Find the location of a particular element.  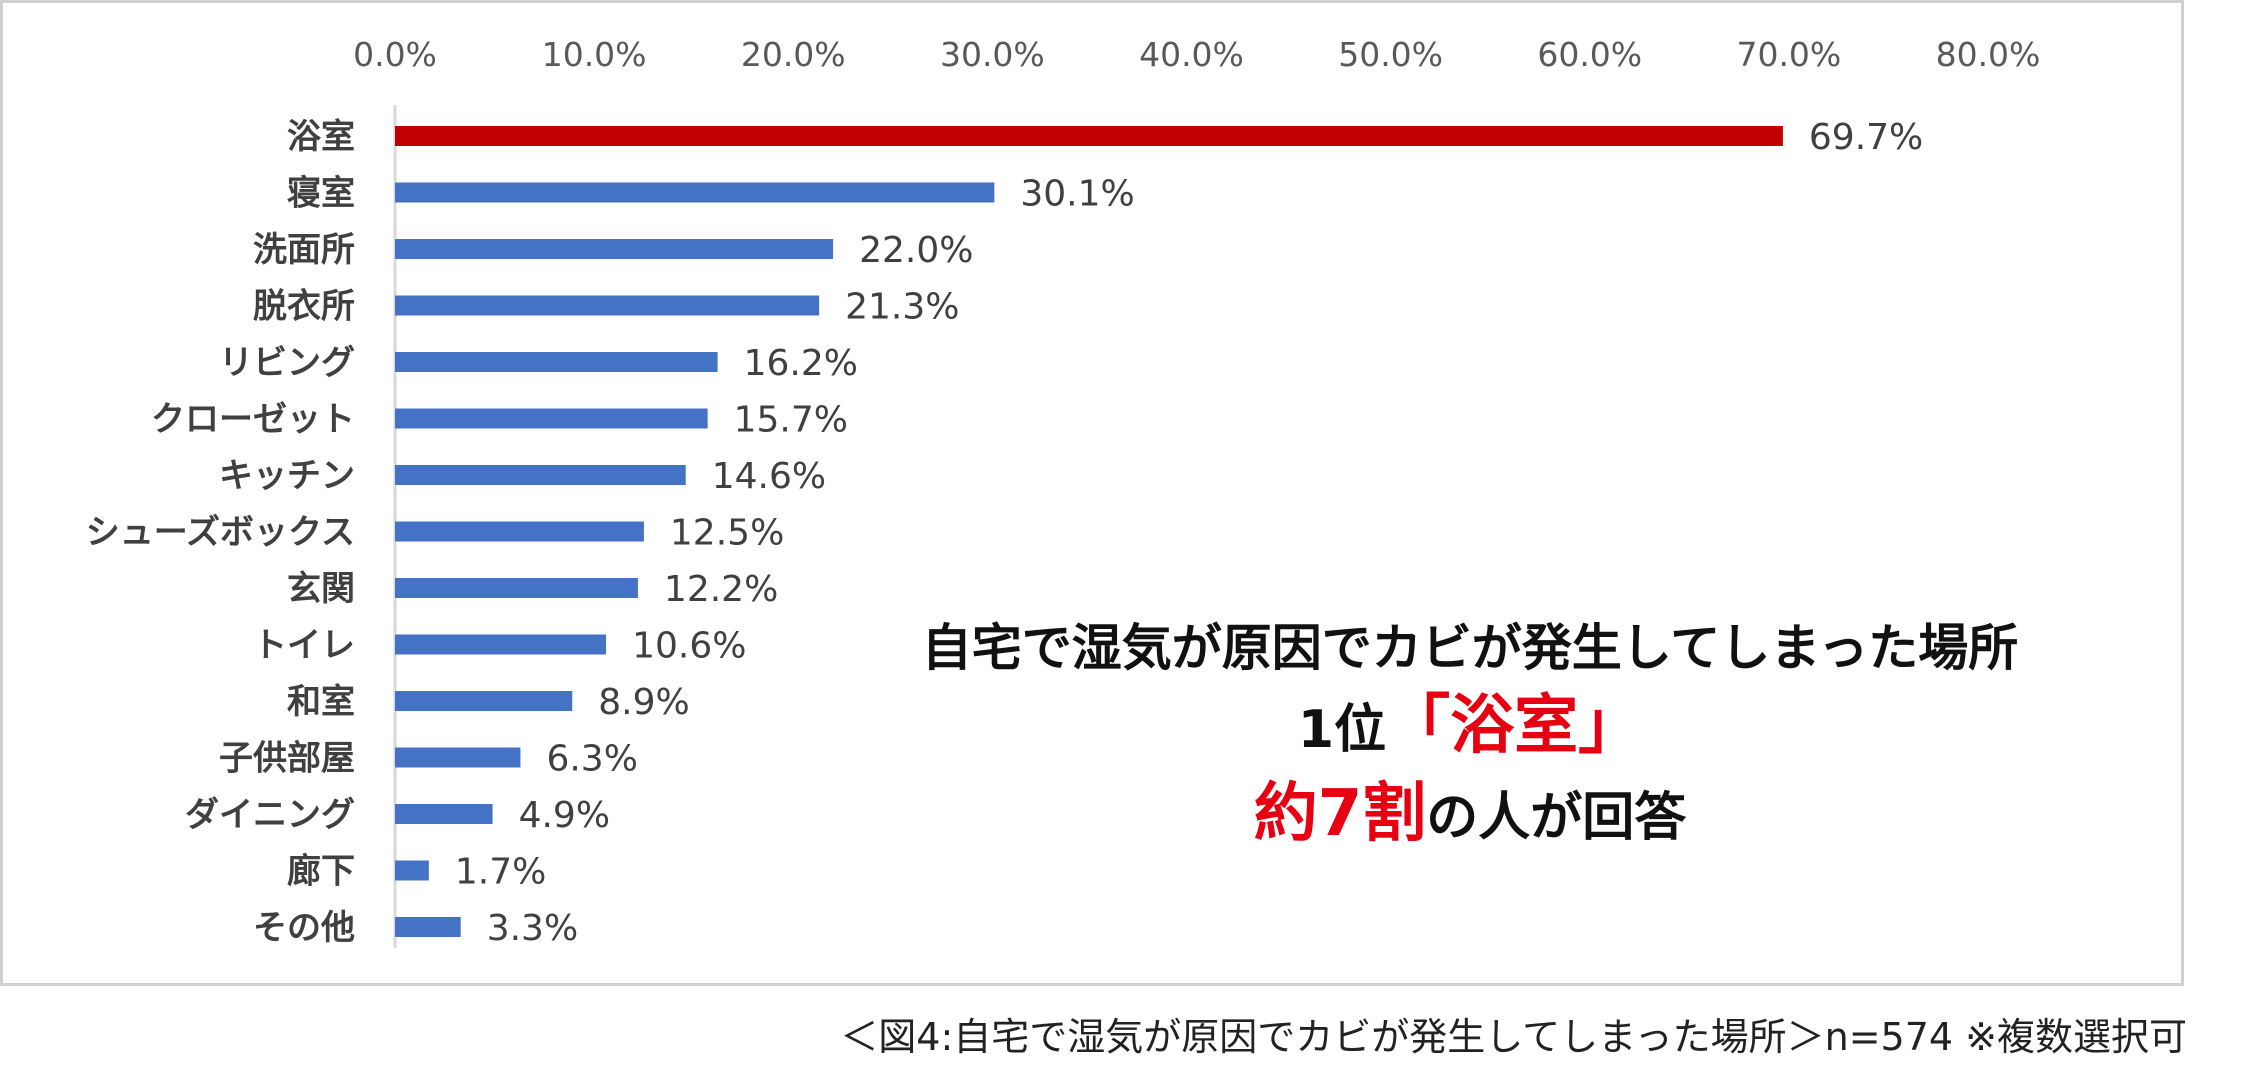

category-label: 浴室 is located at coordinates (321, 137).